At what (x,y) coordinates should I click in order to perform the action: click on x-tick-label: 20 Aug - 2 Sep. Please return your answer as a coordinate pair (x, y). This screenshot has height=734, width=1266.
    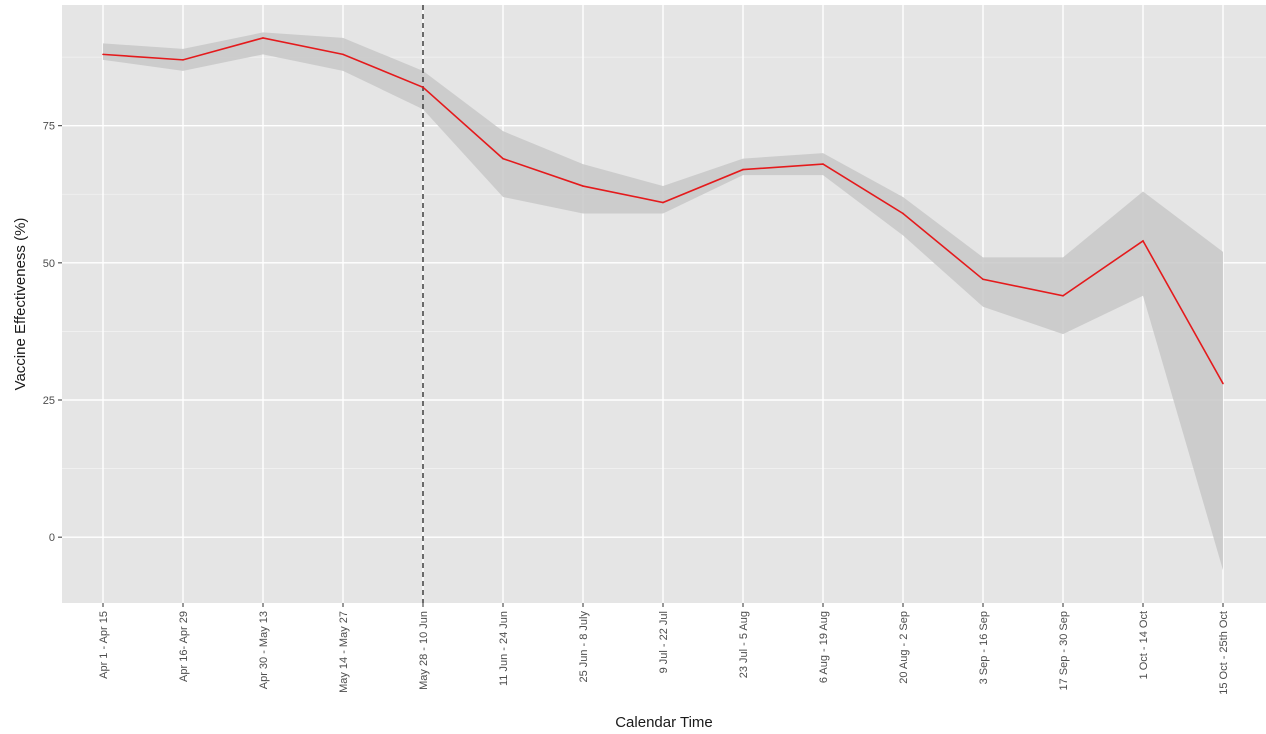
    Looking at the image, I should click on (904, 647).